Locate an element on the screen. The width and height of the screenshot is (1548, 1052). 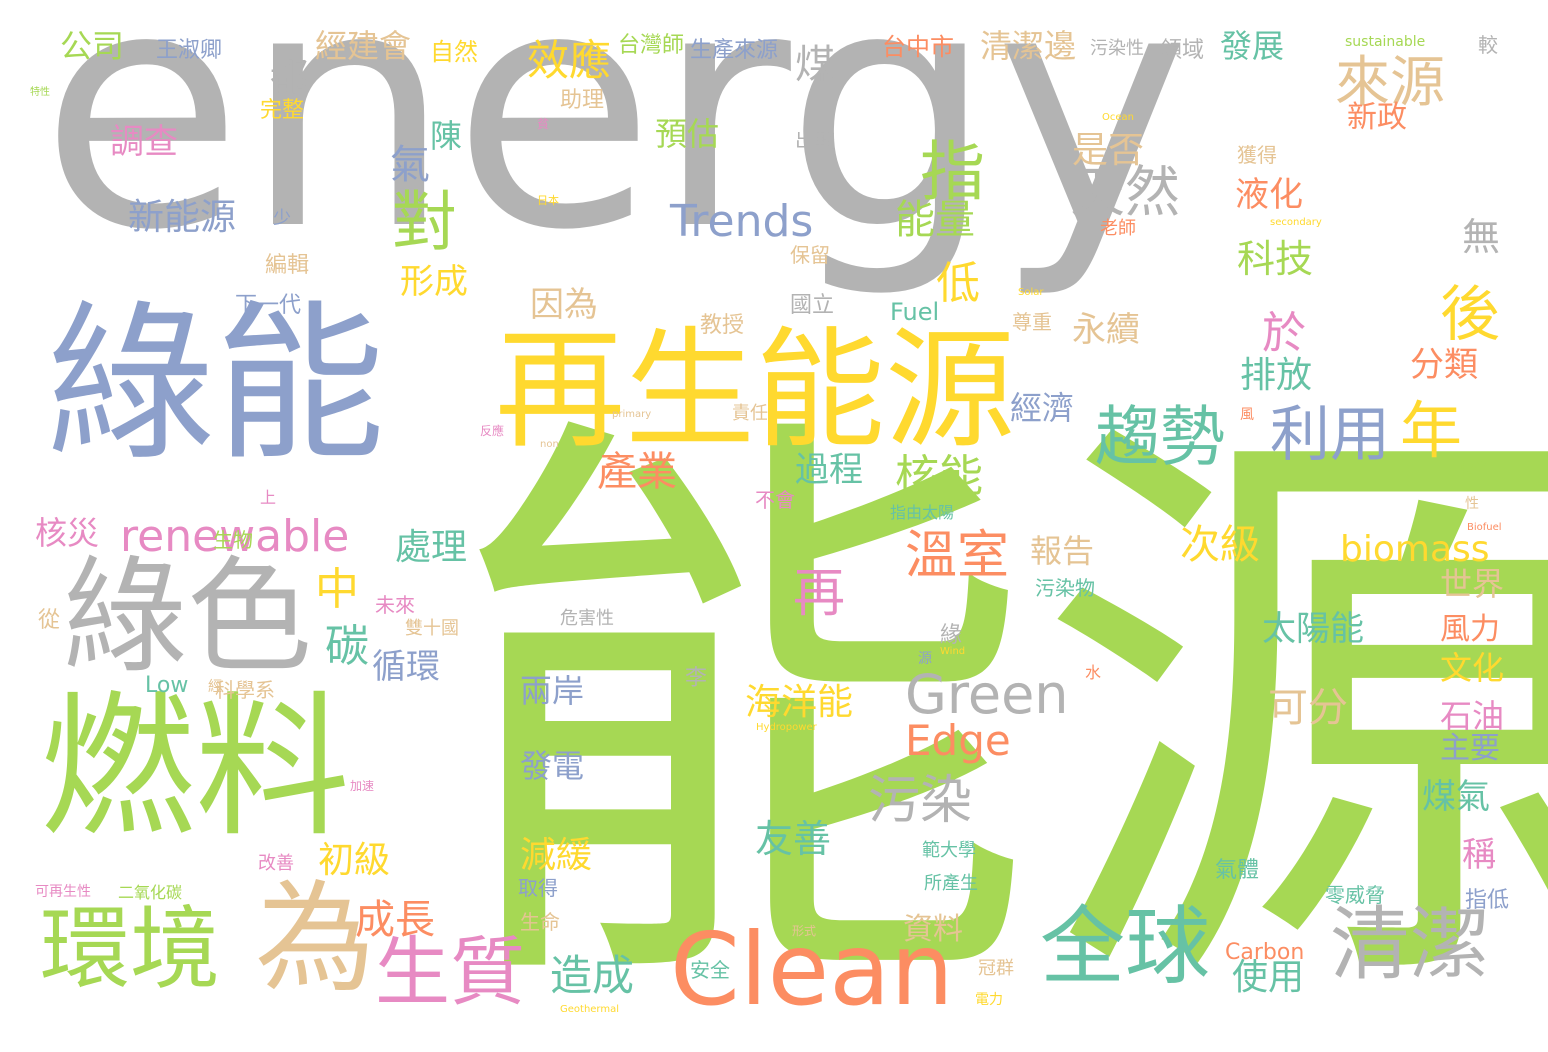
word-21: renewable is located at coordinates (235, 536).